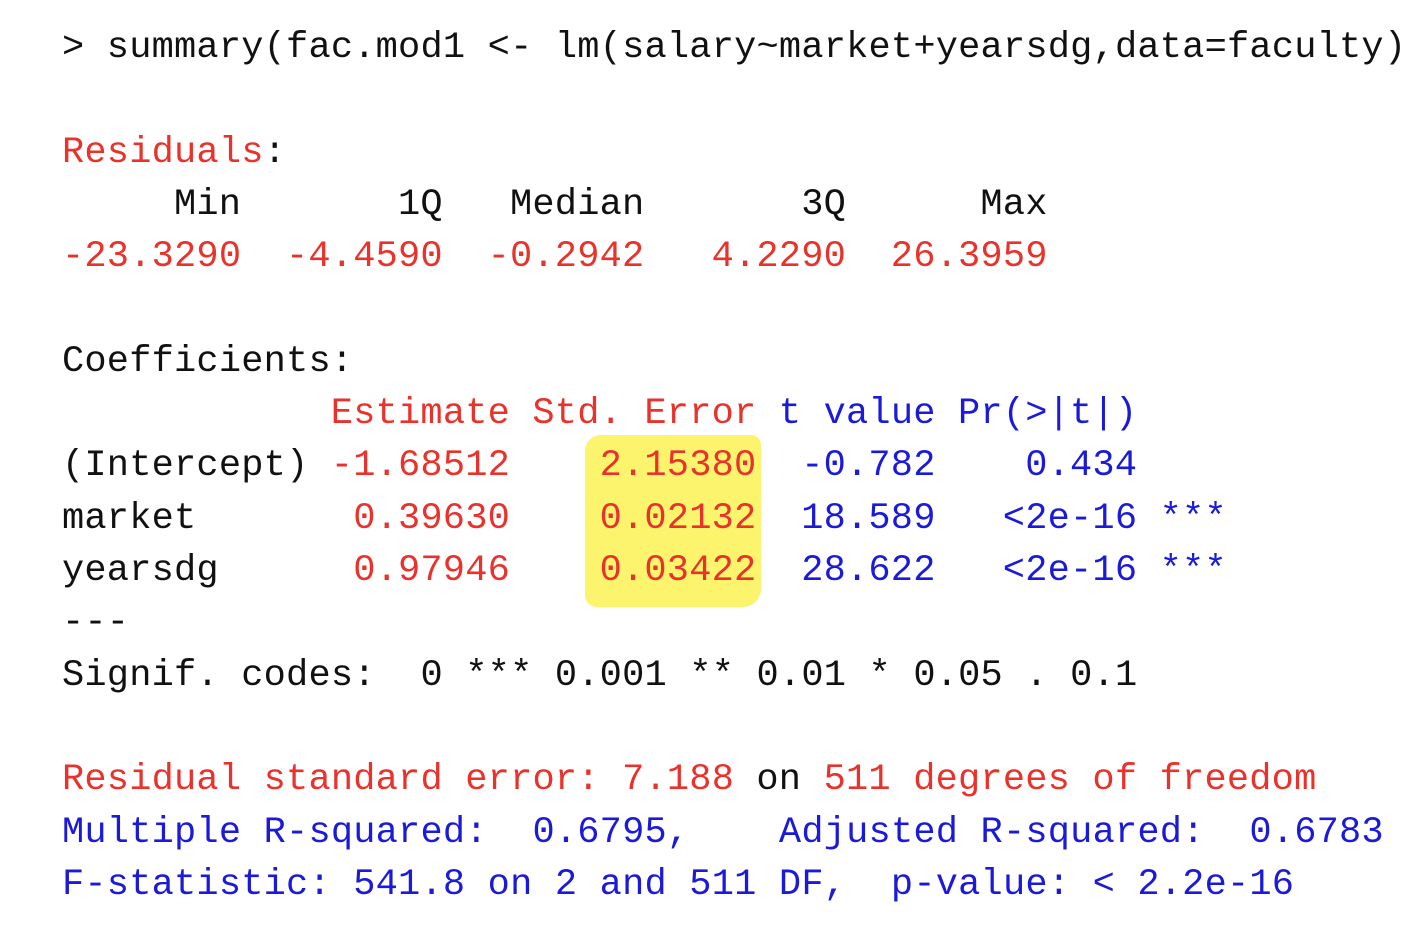 The image size is (1404, 934). I want to click on residual-value: -0.2942, so click(566, 257).